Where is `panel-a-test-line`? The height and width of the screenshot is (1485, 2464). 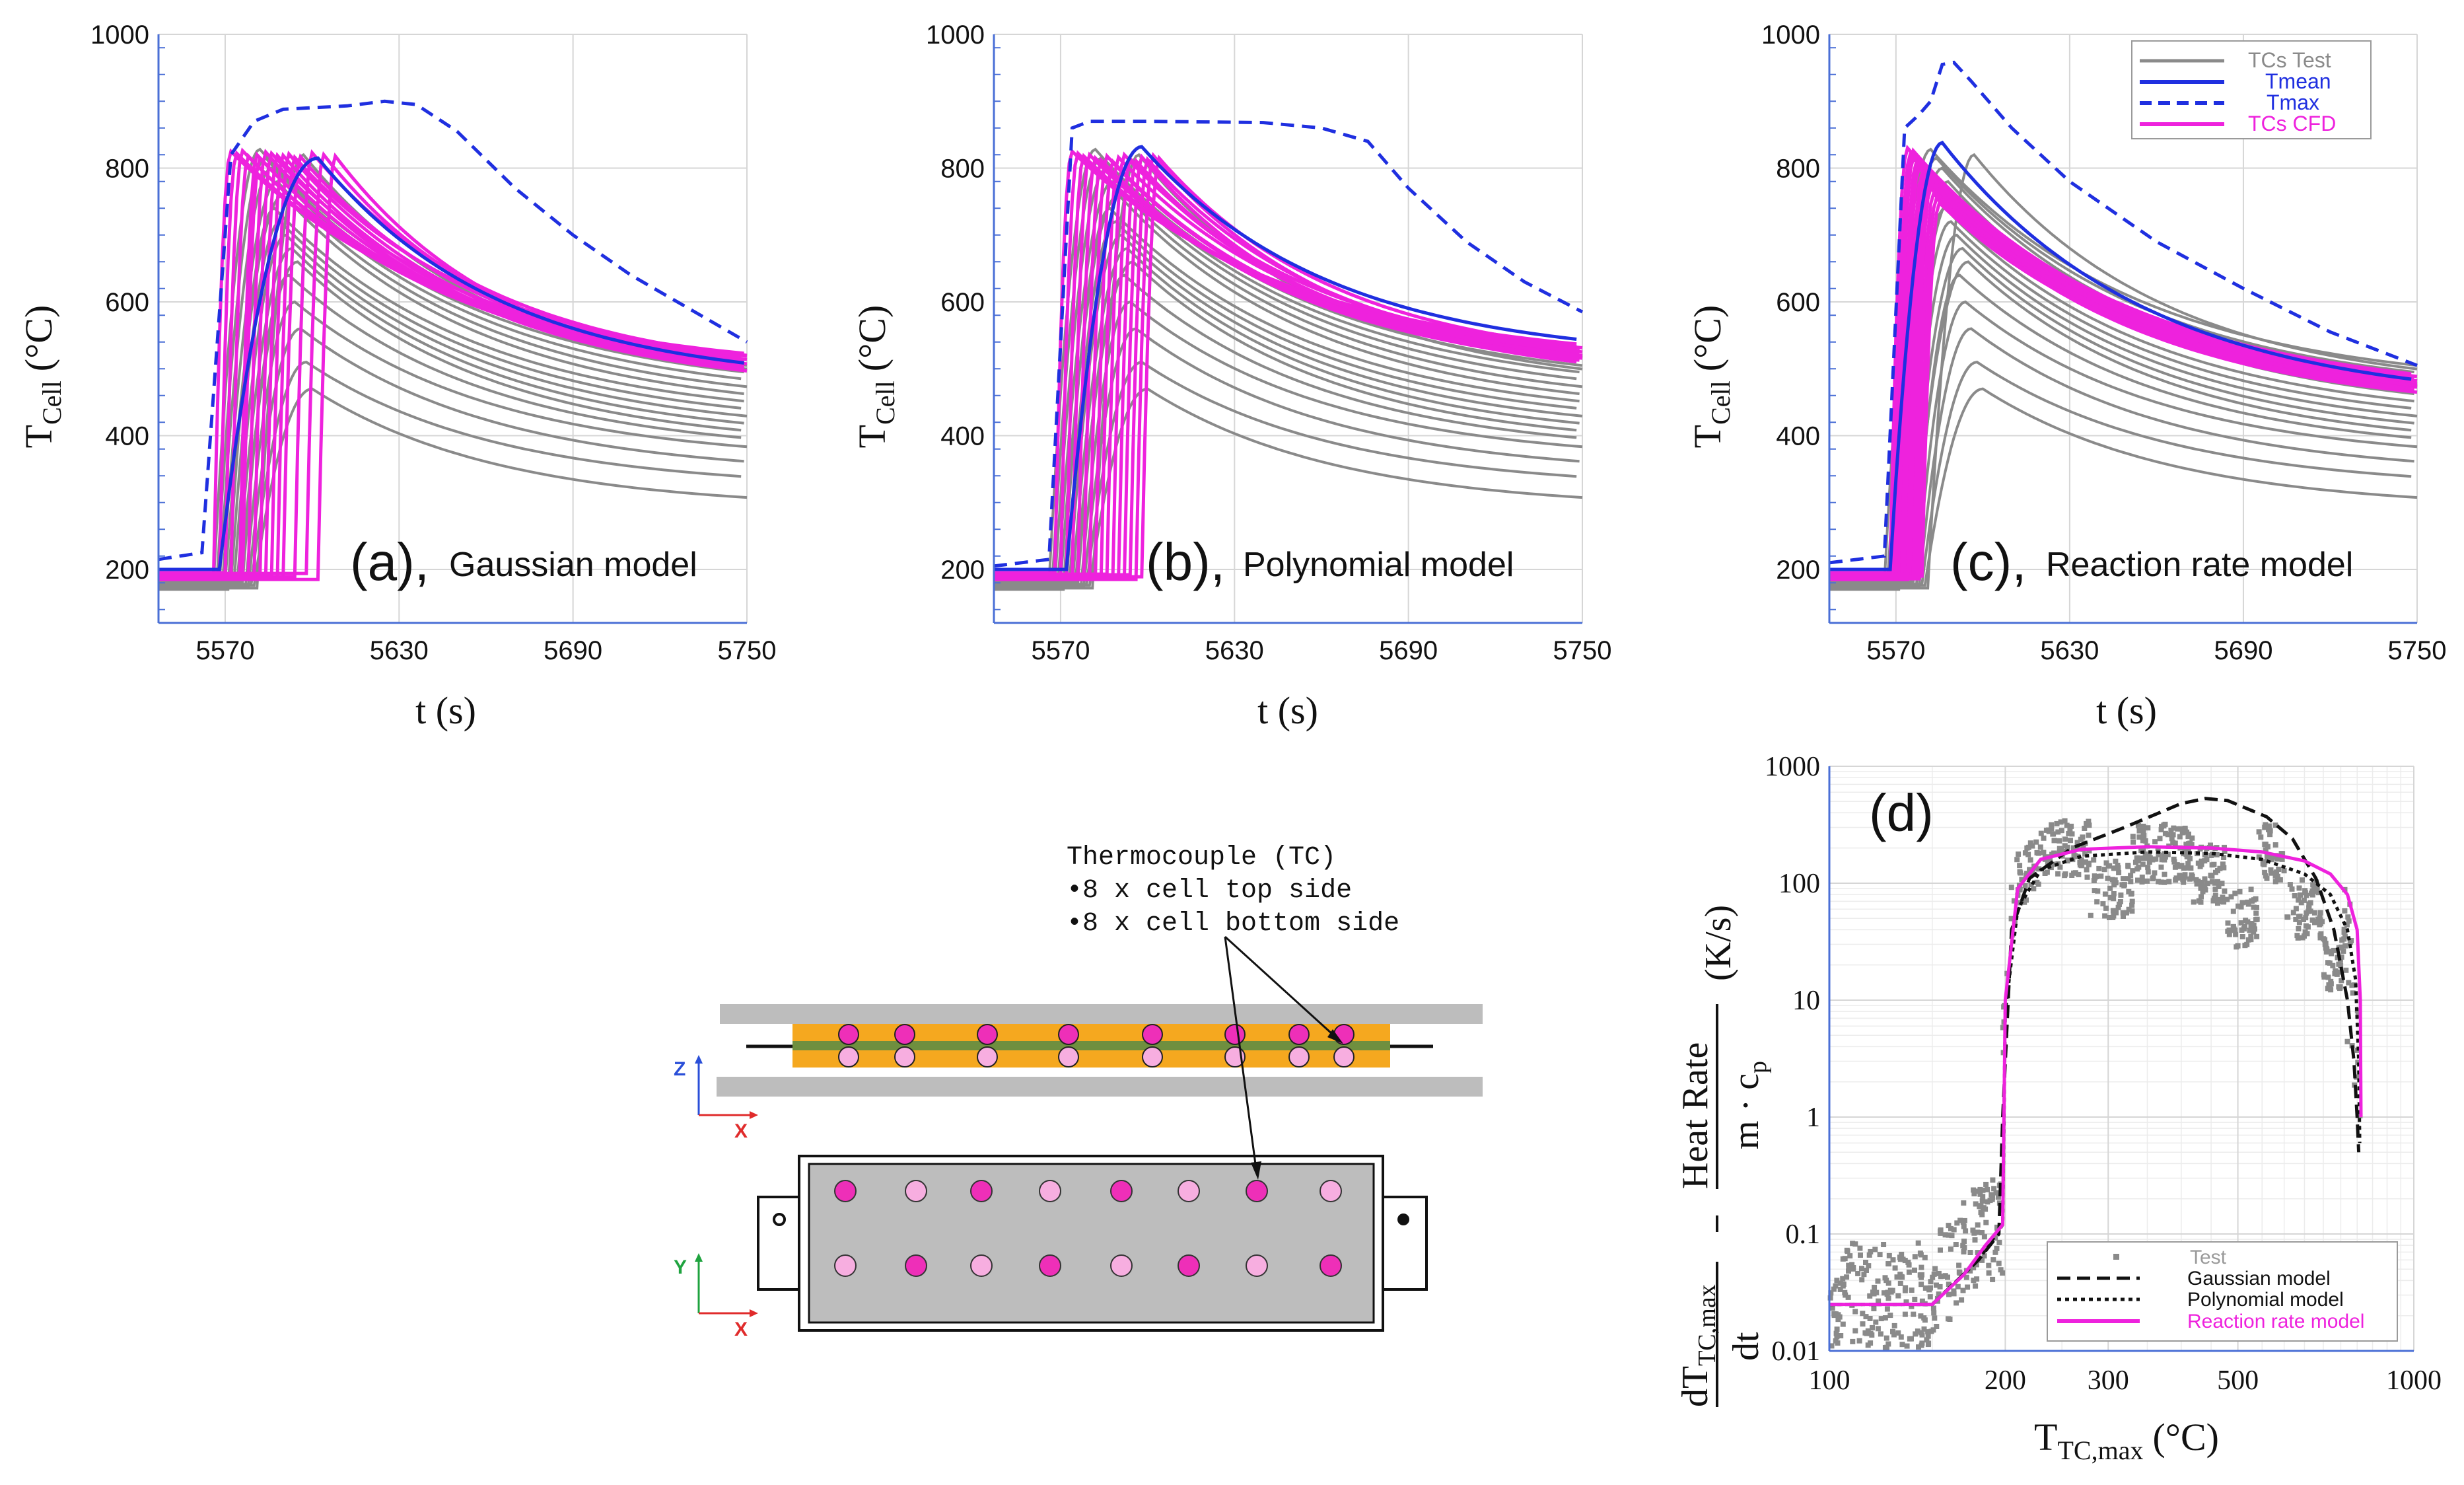 panel-a-test-line is located at coordinates (451, 417).